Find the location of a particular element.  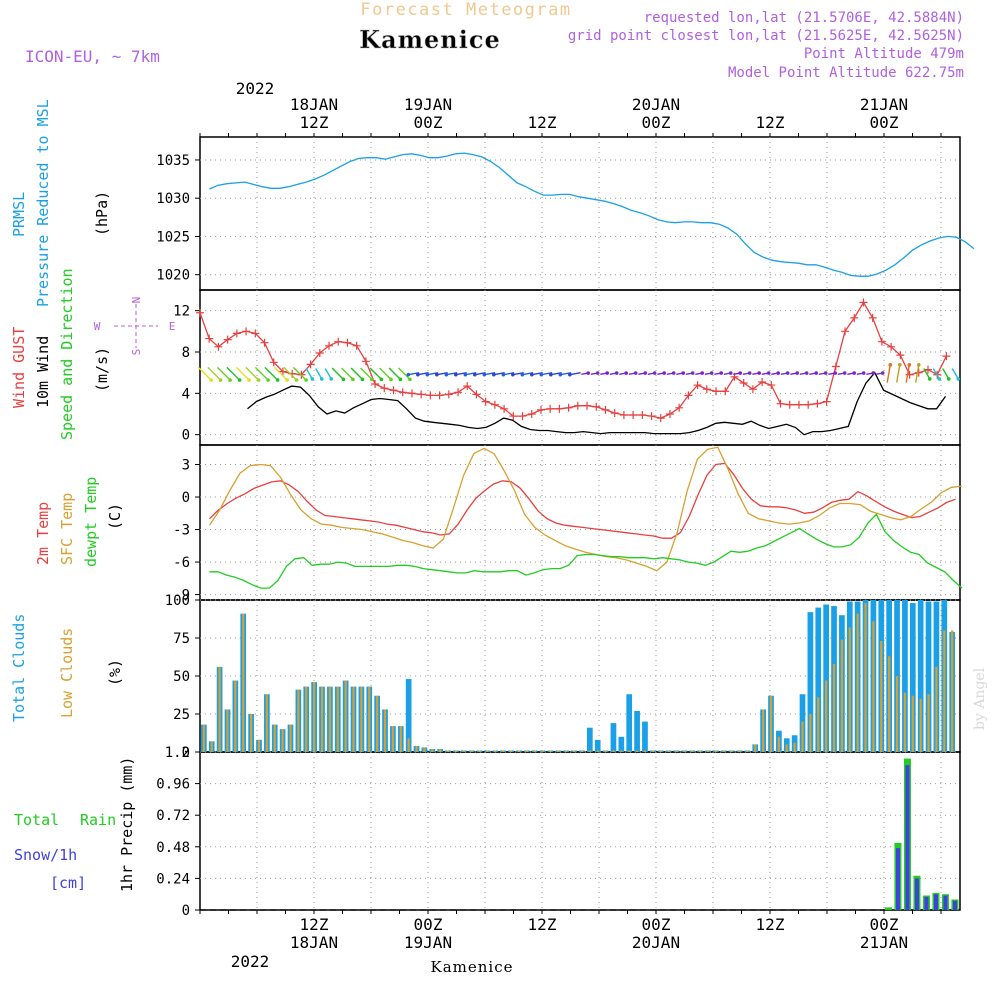

precip-ytick-label: 1.2 is located at coordinates (177, 753).